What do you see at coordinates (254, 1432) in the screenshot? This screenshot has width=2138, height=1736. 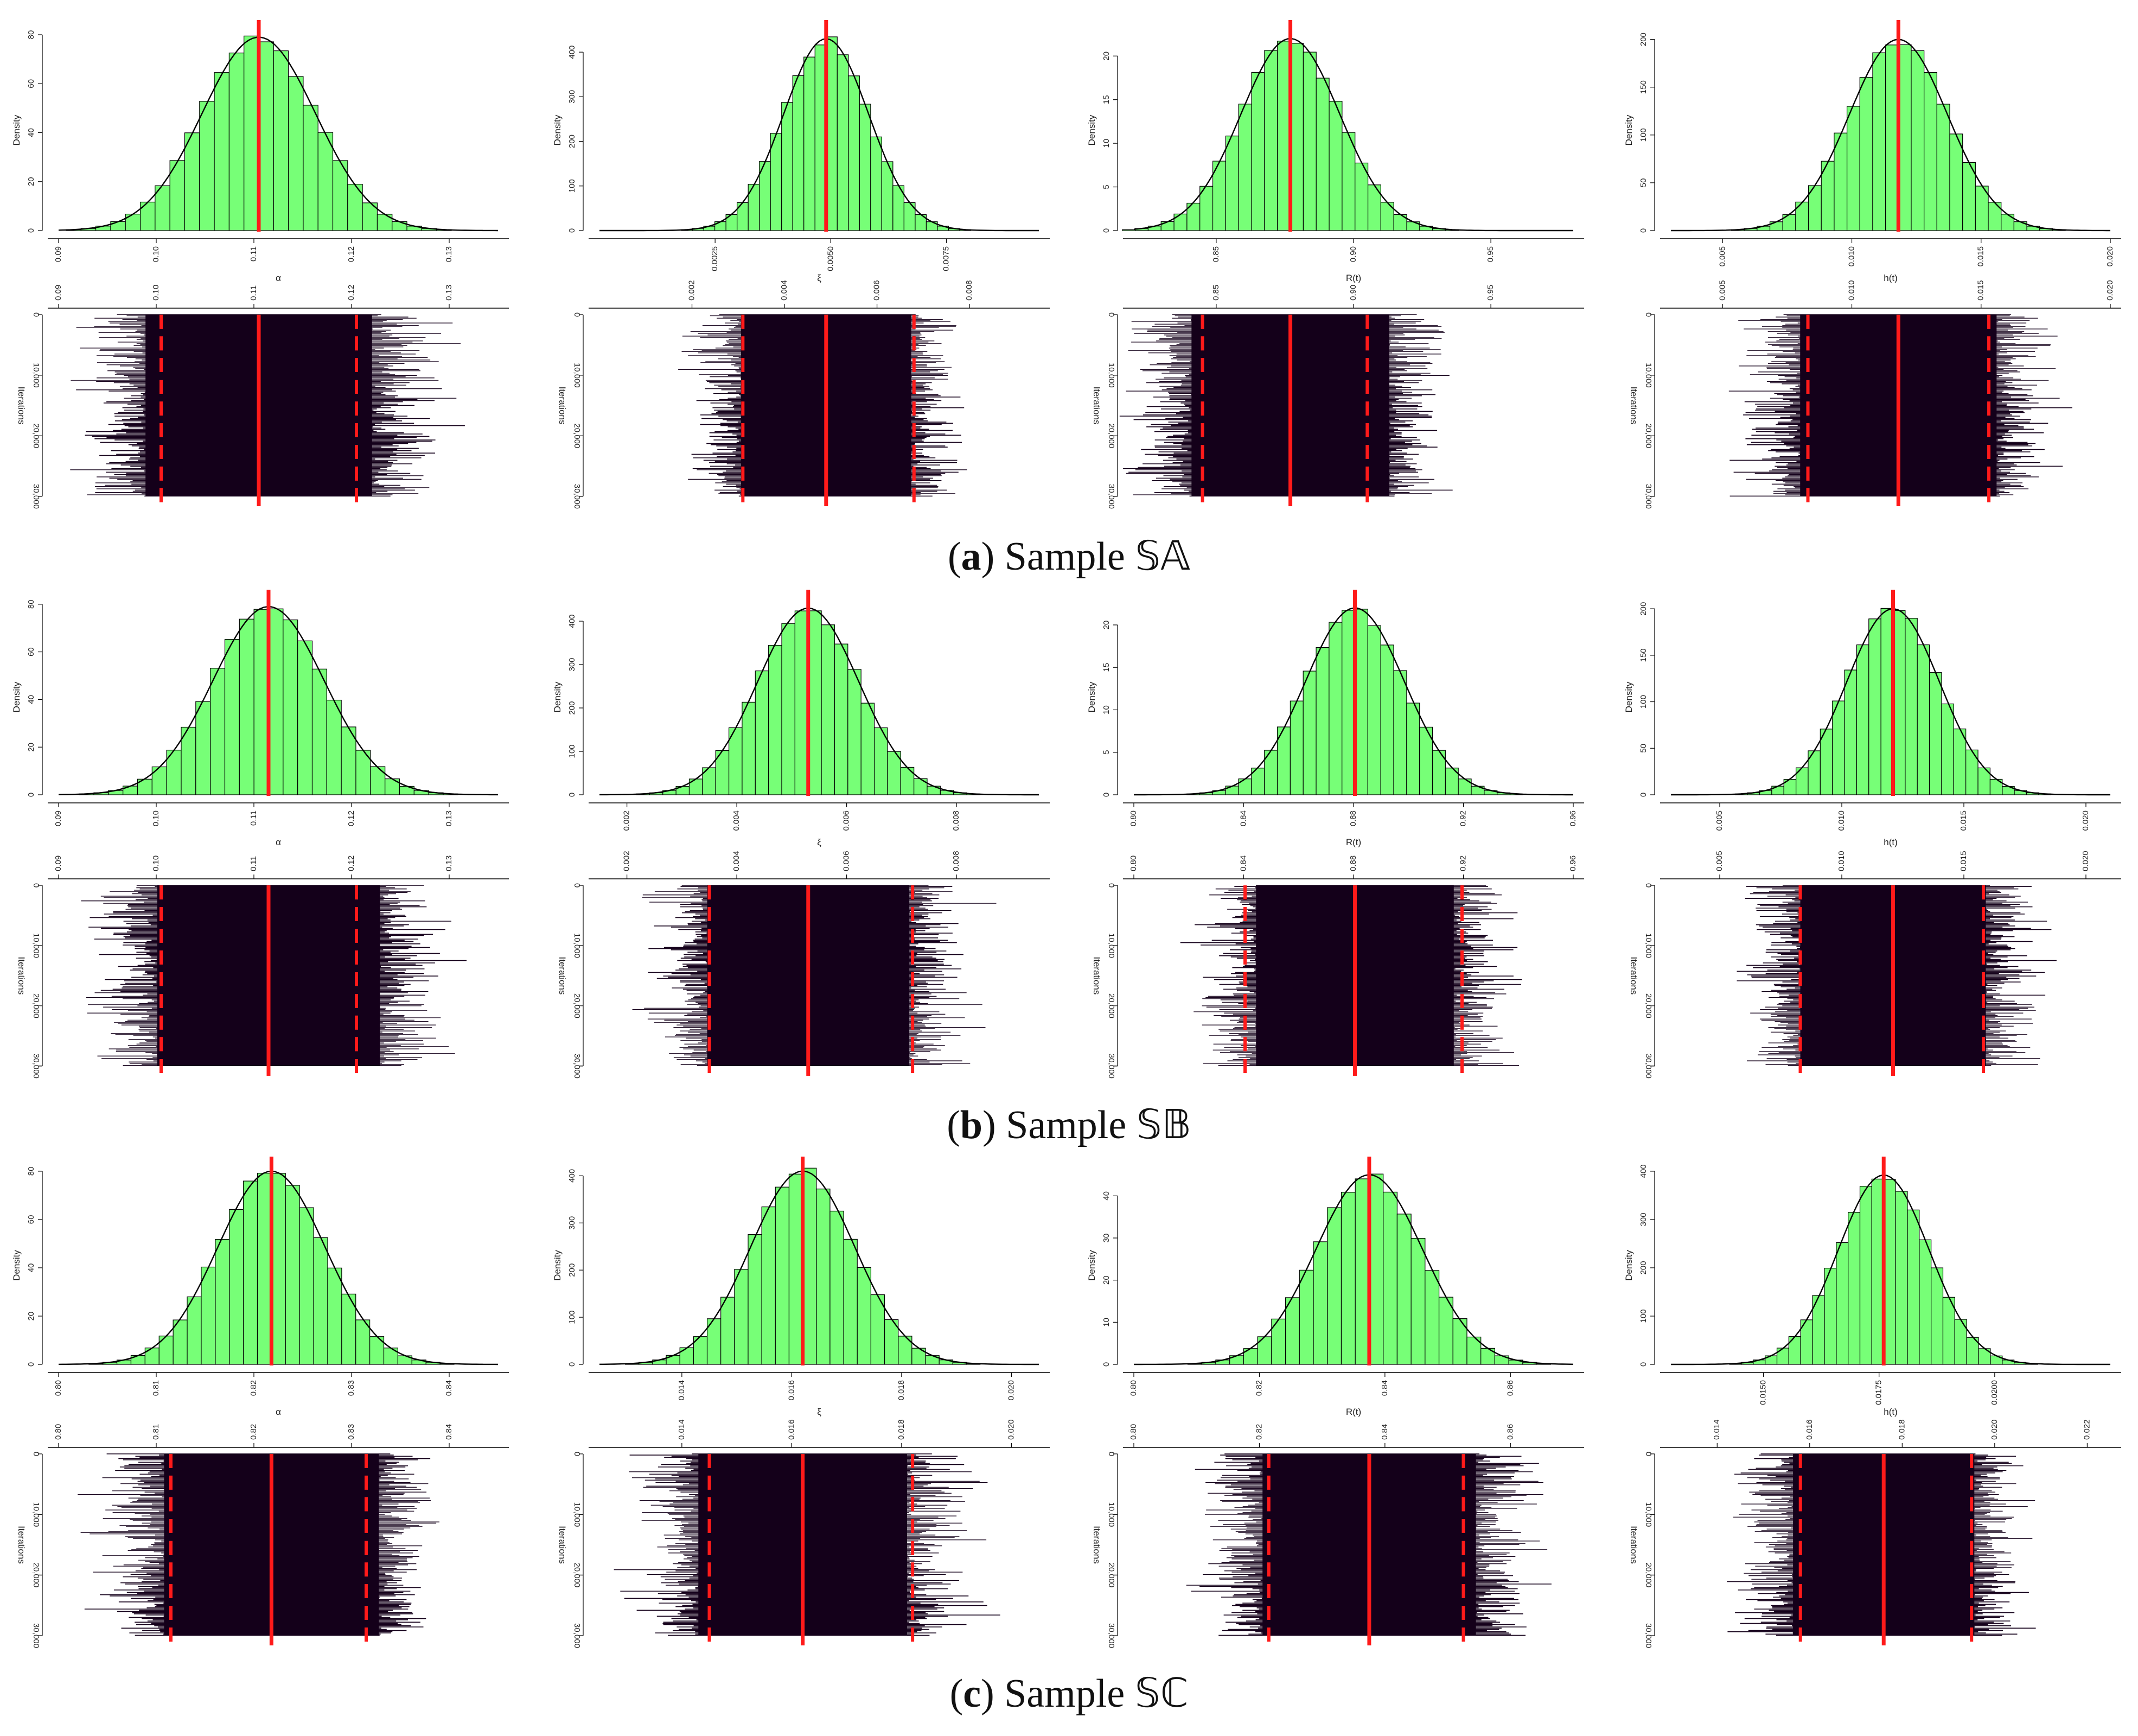 I see `trace-x-tick-label: 0.82` at bounding box center [254, 1432].